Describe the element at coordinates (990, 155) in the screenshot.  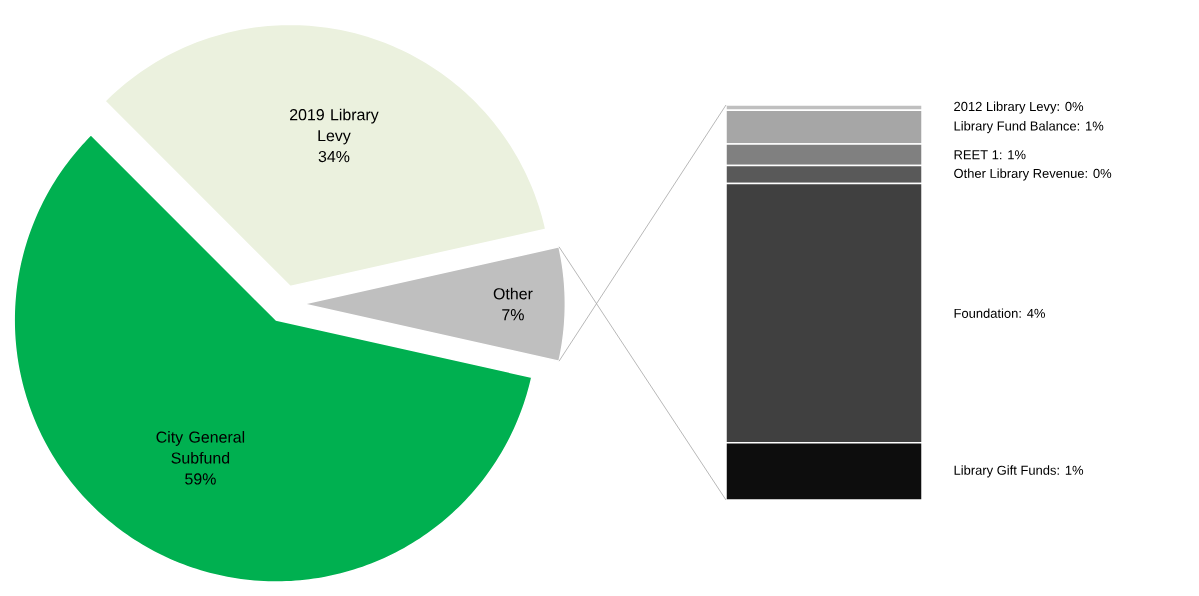
I see `text: REET 1: 1%` at that location.